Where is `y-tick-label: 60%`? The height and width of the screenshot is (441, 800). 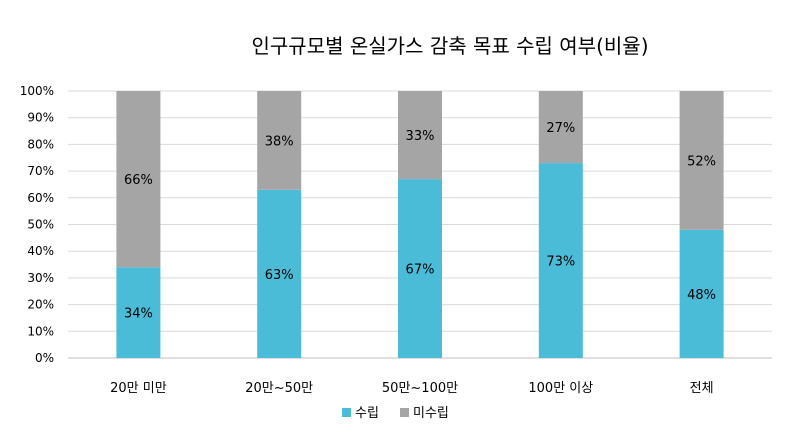
y-tick-label: 60% is located at coordinates (40, 198).